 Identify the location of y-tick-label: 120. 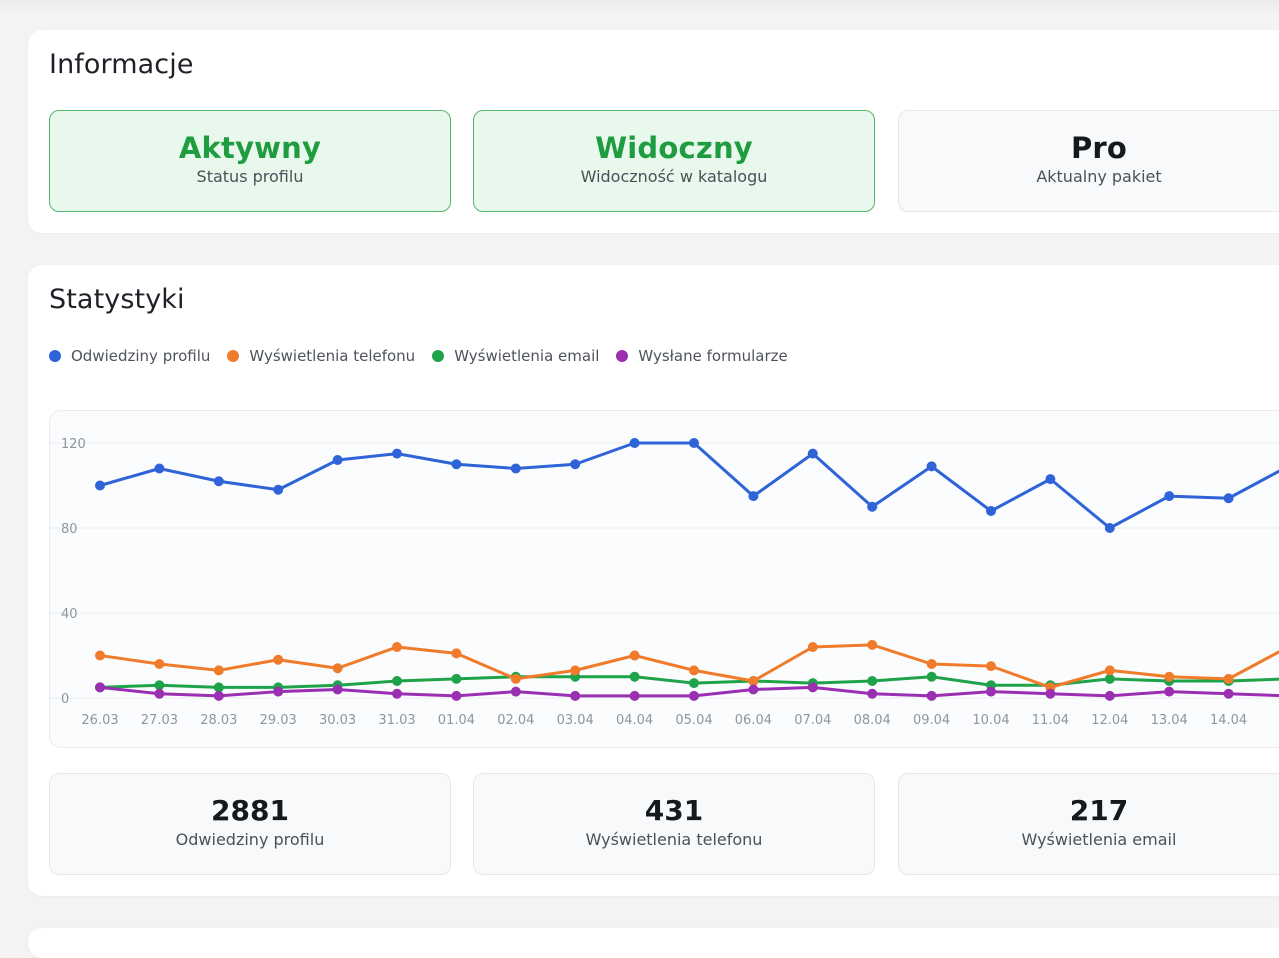
(73, 444).